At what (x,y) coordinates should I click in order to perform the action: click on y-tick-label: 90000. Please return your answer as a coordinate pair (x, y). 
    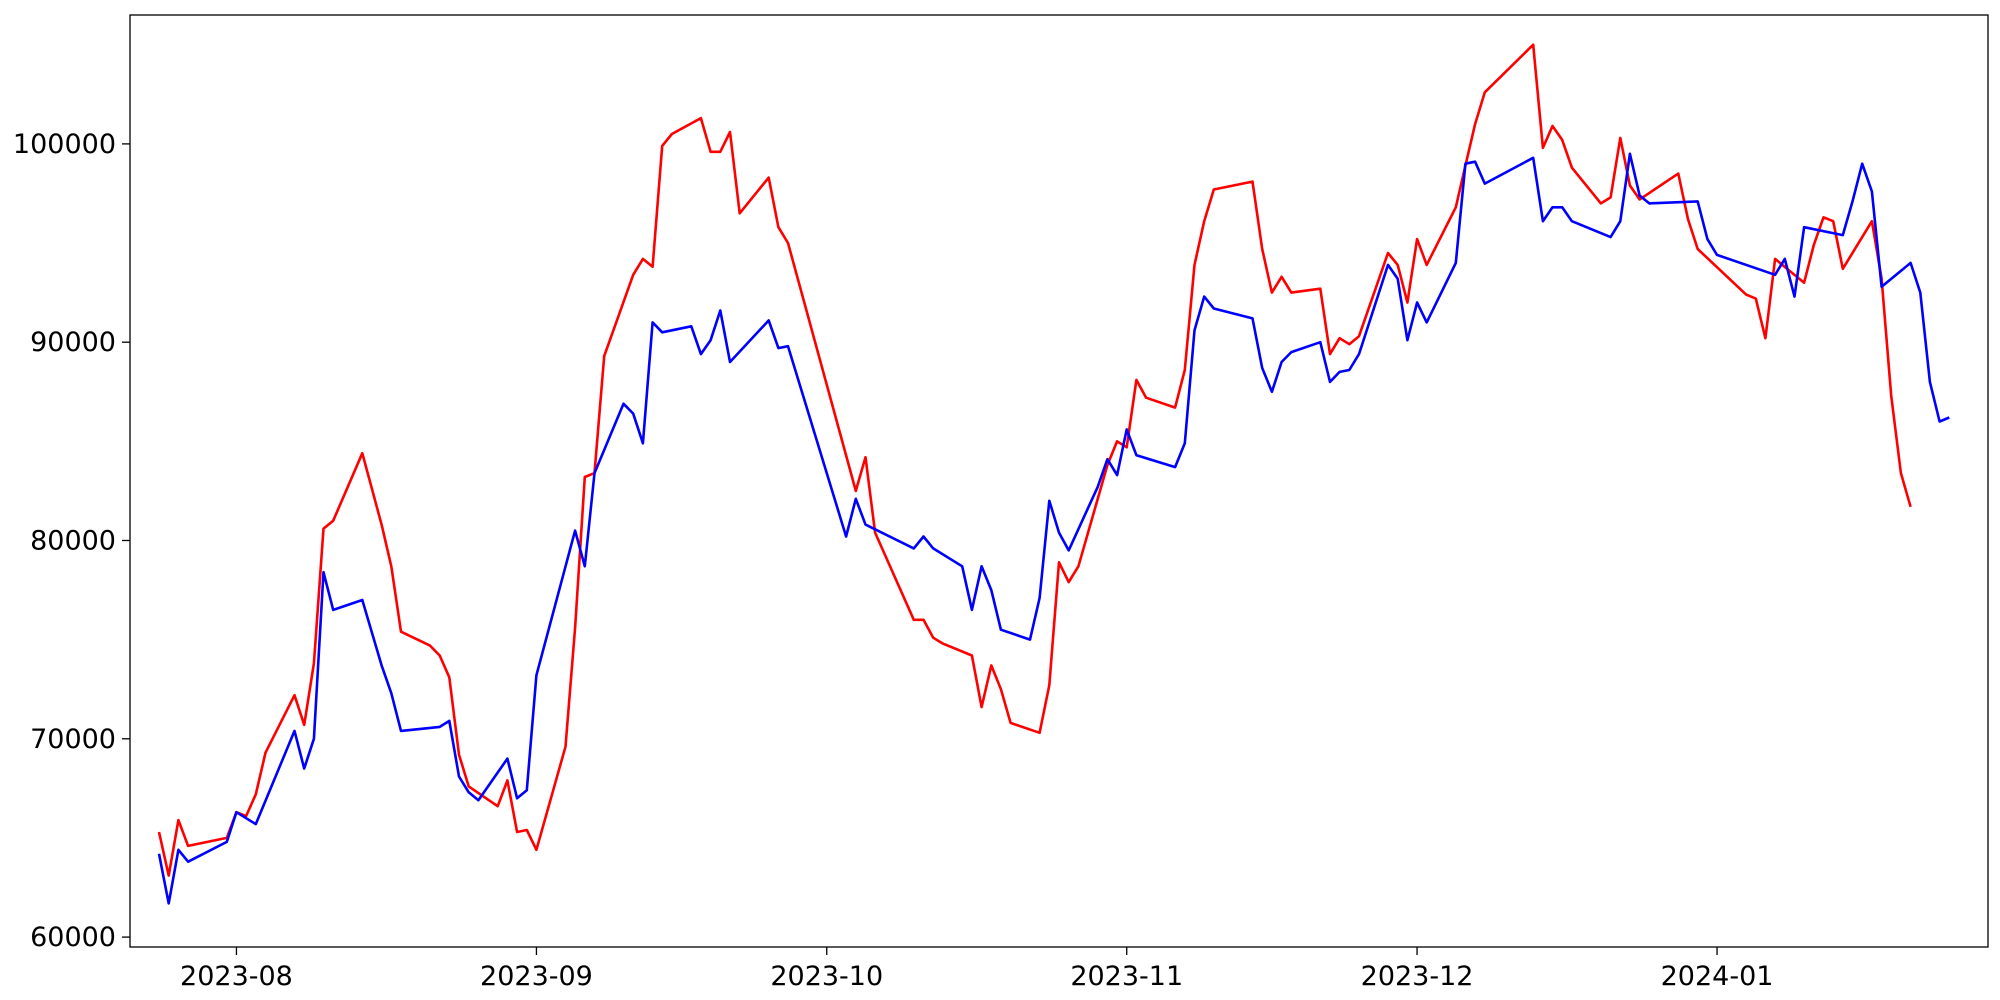
    Looking at the image, I should click on (73, 342).